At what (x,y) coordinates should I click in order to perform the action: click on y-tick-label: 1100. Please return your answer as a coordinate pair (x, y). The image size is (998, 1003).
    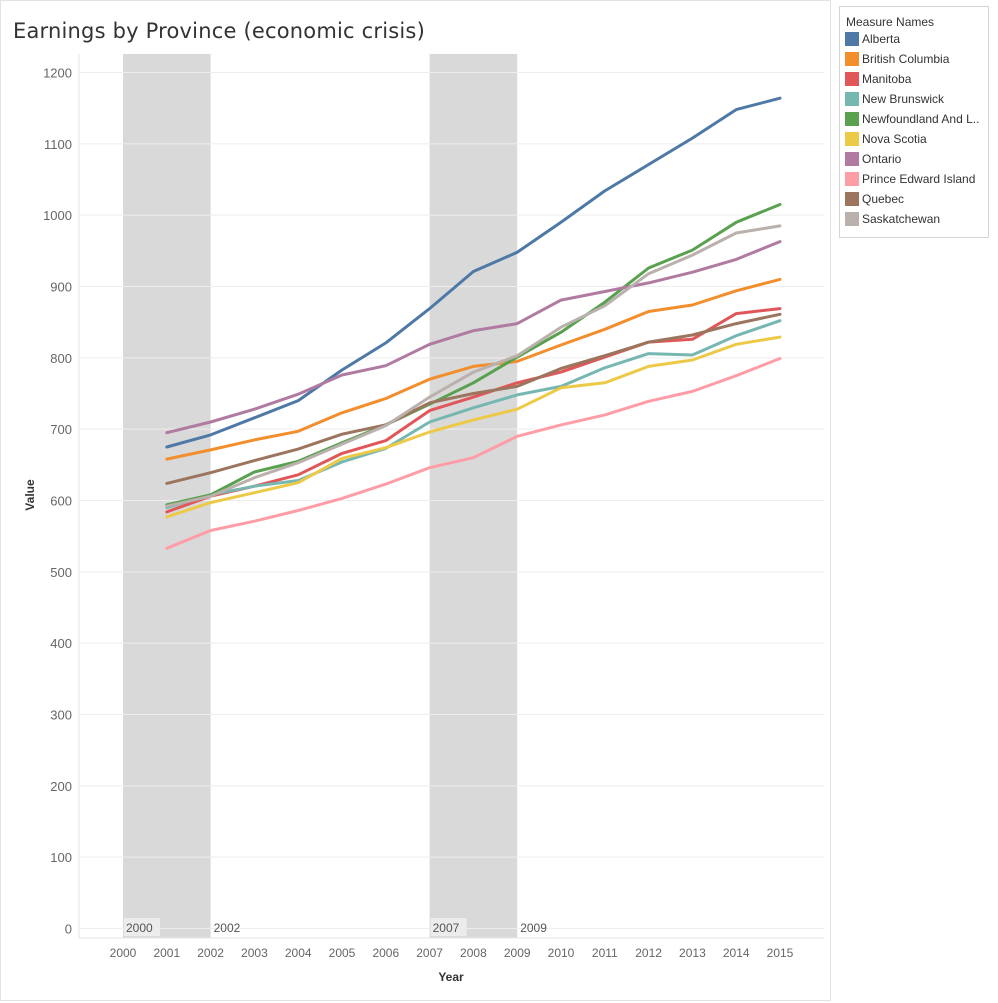
    Looking at the image, I should click on (58, 144).